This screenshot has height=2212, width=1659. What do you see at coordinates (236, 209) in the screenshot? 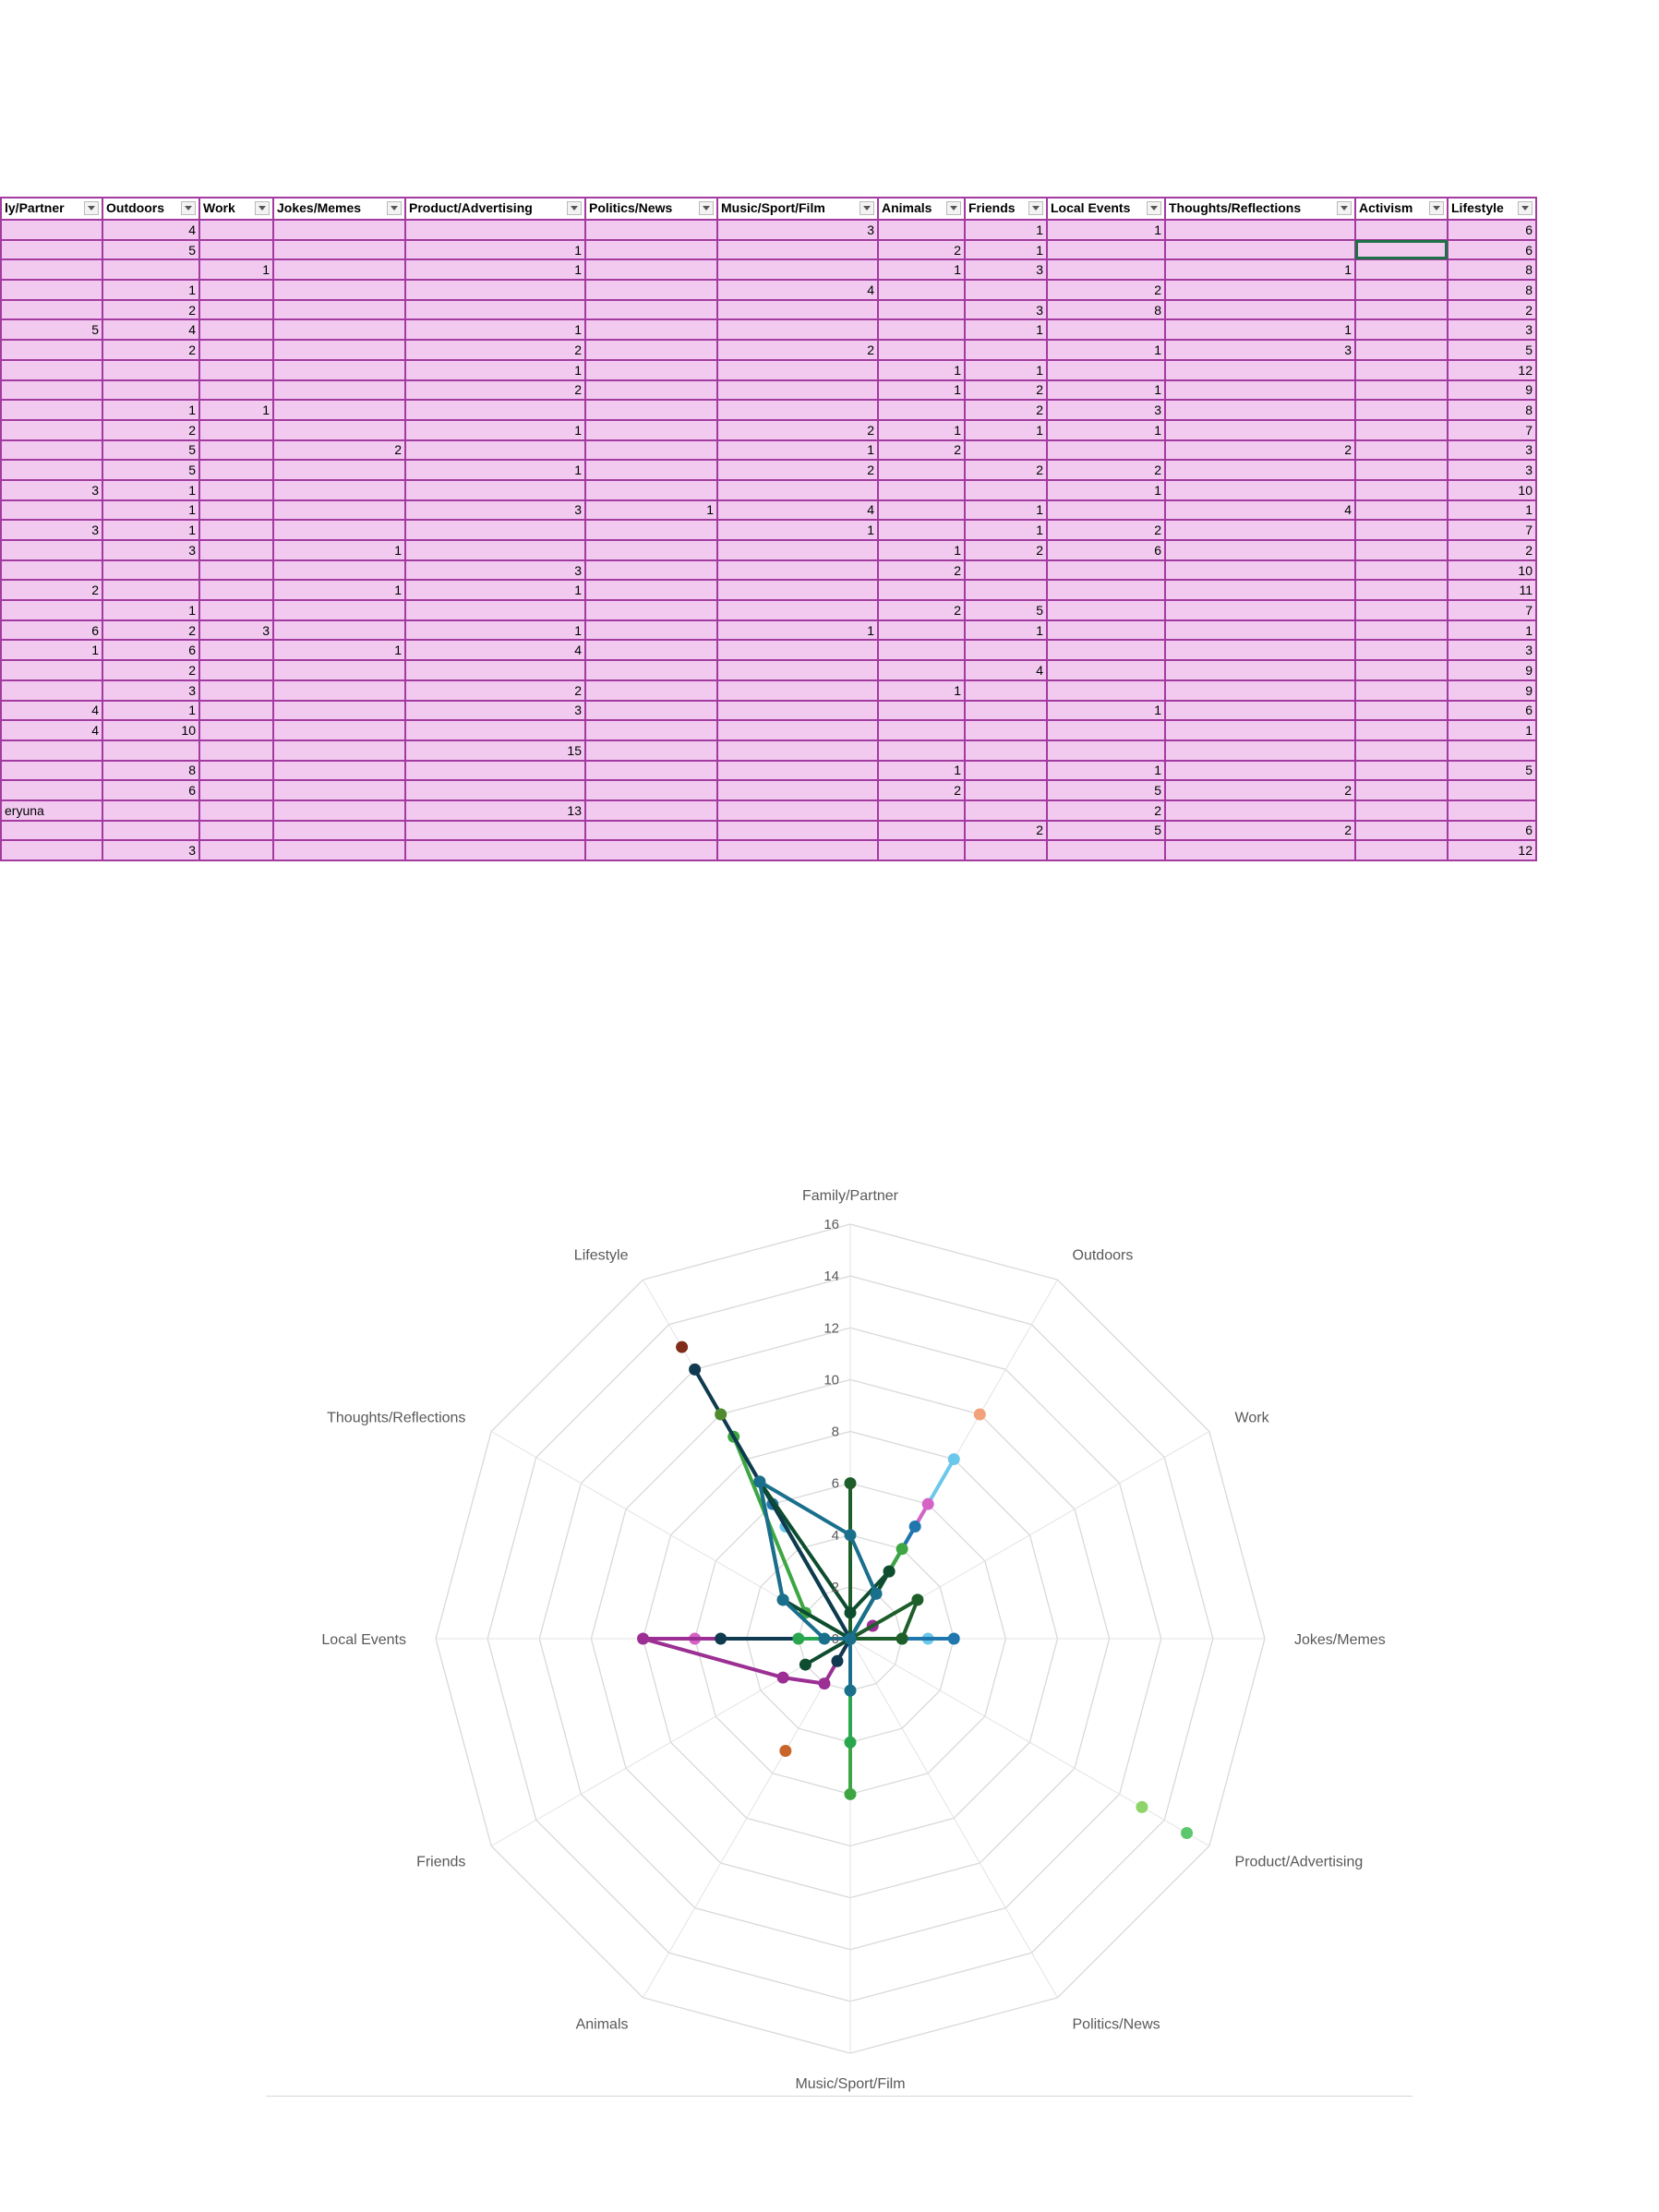
I see `column-header: Work` at bounding box center [236, 209].